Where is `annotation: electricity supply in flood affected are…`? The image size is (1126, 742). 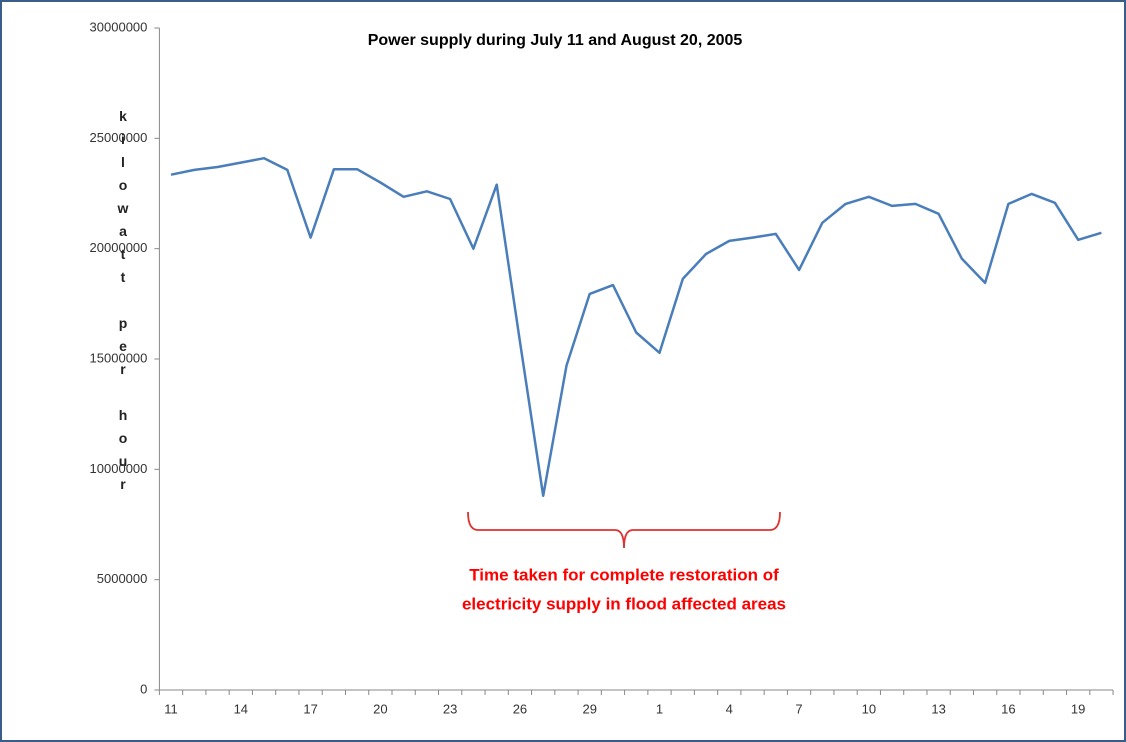
annotation: electricity supply in flood affected are… is located at coordinates (624, 603).